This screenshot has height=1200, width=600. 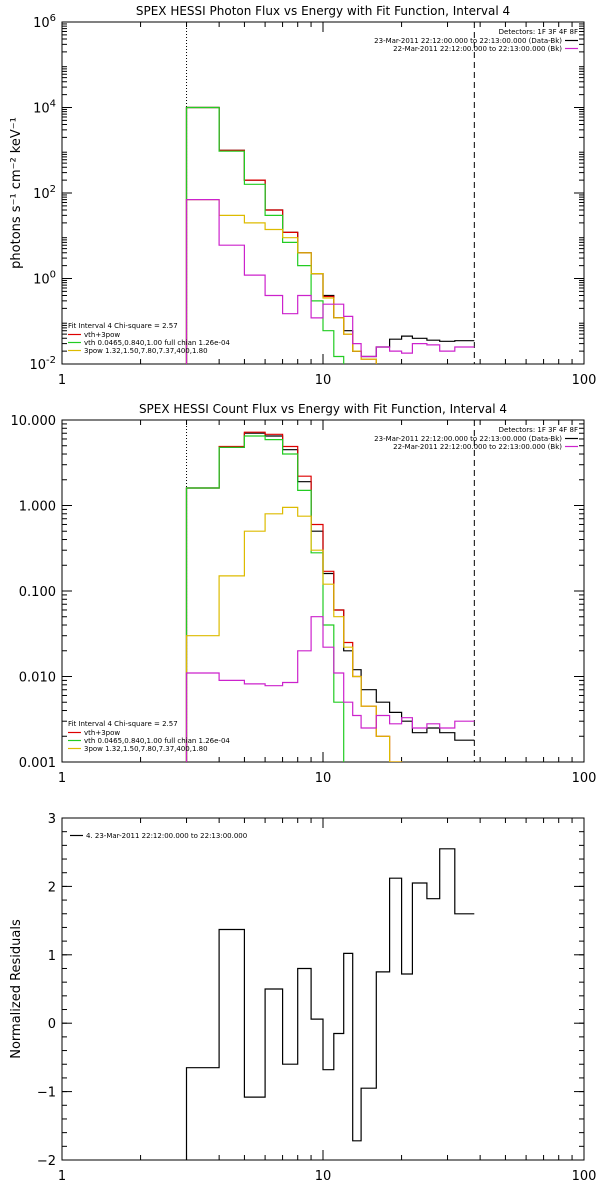 What do you see at coordinates (44, 108) in the screenshot?
I see `y-tick-label: 10⁴` at bounding box center [44, 108].